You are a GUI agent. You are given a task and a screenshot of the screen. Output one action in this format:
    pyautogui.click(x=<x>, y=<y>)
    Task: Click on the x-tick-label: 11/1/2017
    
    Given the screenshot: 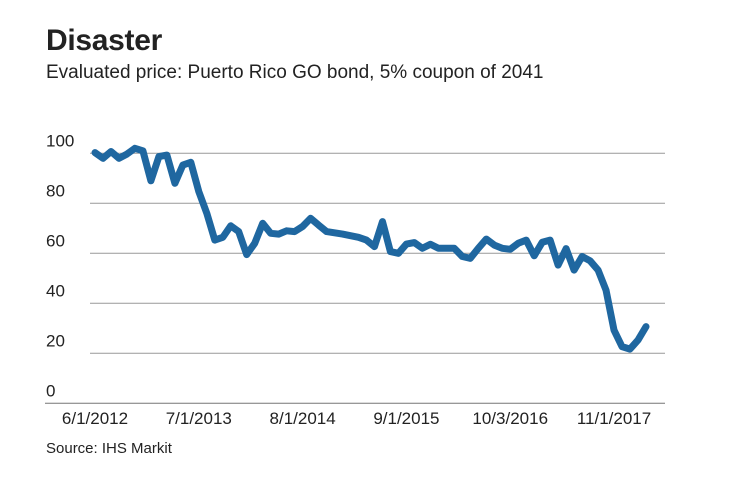 What is the action you would take?
    pyautogui.click(x=614, y=418)
    